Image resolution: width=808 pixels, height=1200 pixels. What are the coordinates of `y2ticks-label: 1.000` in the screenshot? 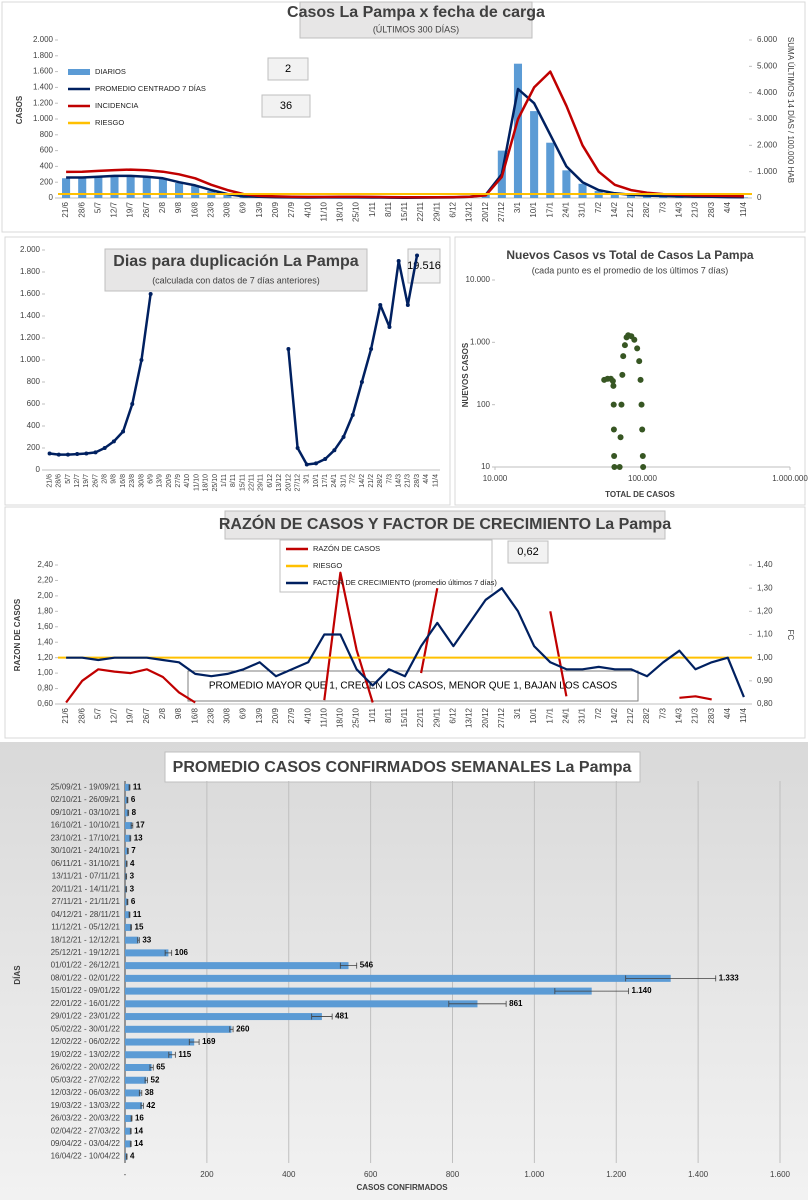 It's located at (767, 171).